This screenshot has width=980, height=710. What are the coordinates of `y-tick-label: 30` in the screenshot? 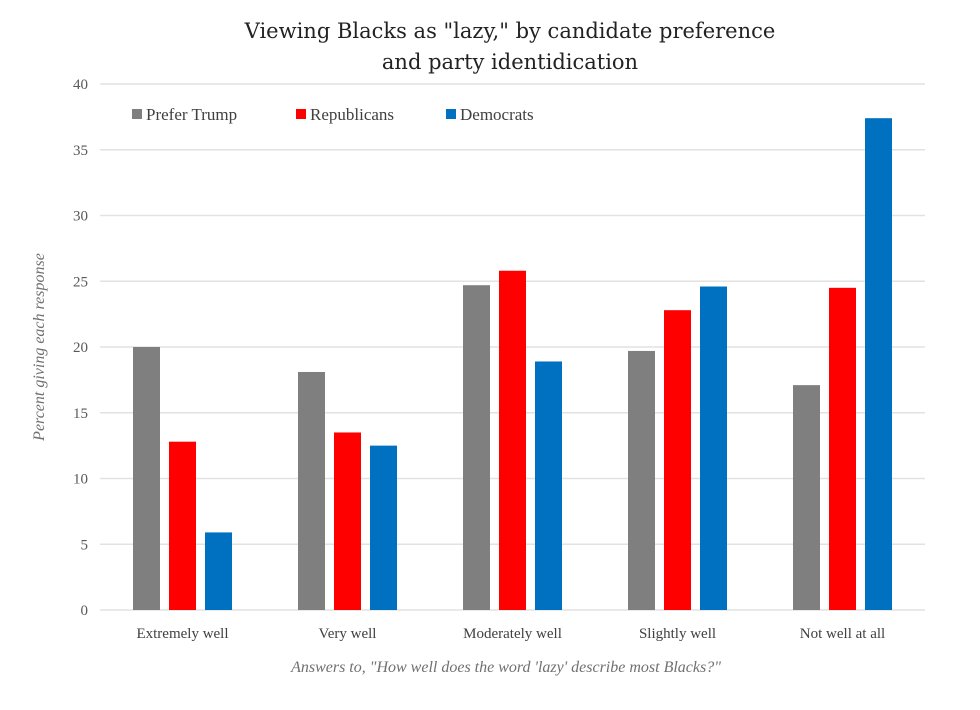 It's located at (80, 217).